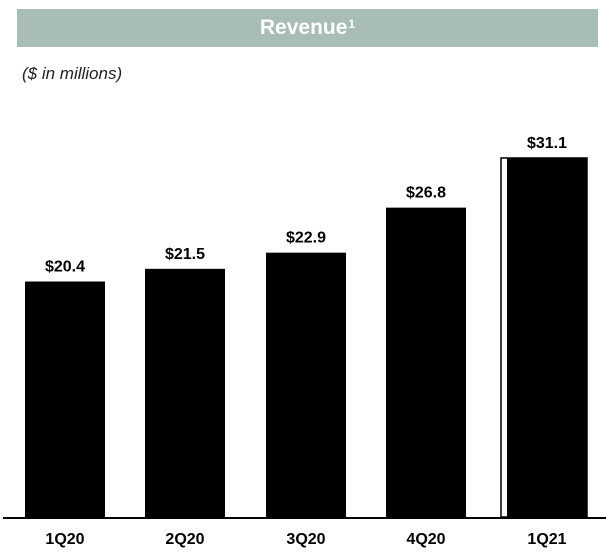  I want to click on chart-title-banner: Revenue 1, so click(307, 28).